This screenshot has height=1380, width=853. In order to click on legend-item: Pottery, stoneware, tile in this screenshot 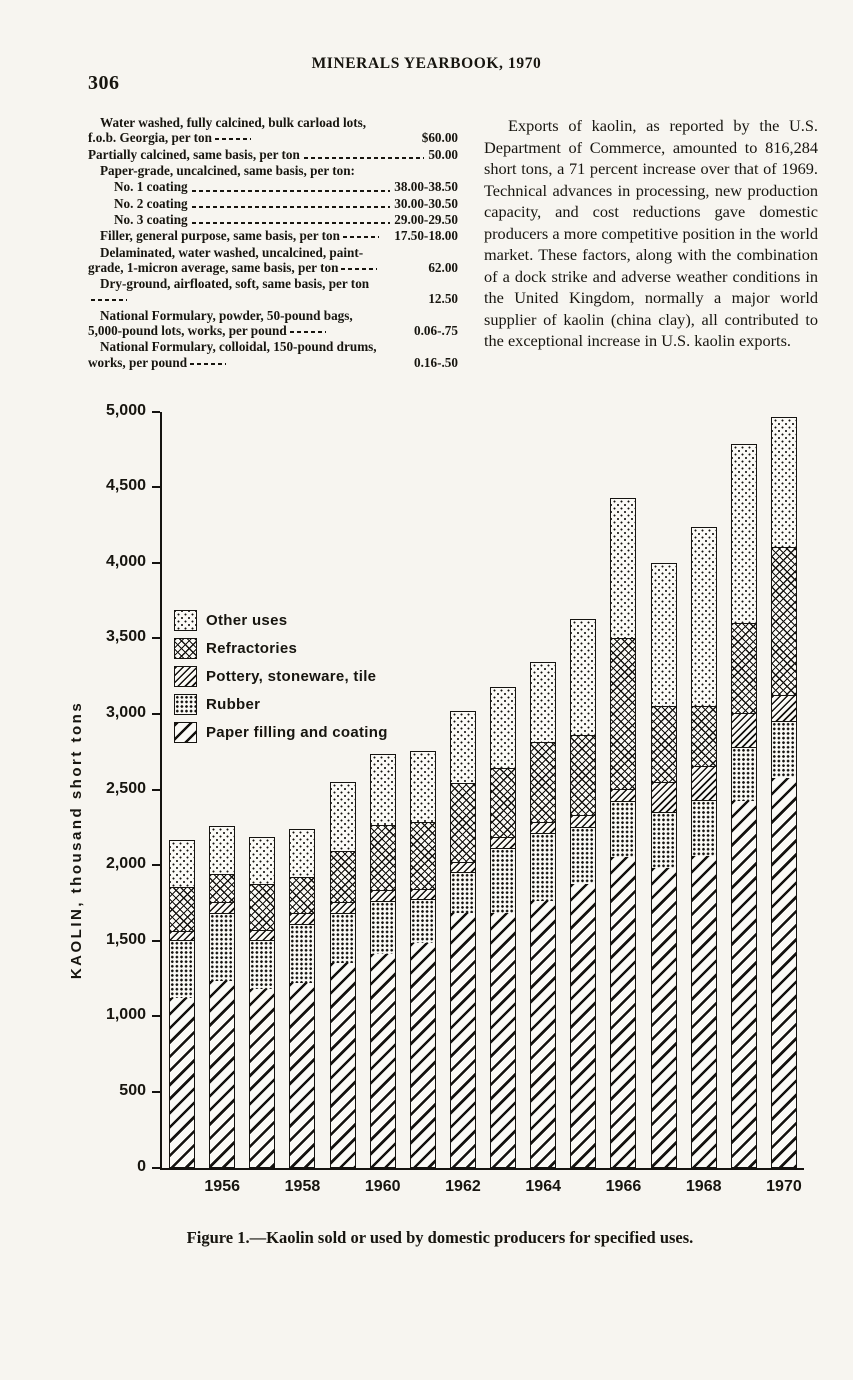, I will do `click(281, 676)`.